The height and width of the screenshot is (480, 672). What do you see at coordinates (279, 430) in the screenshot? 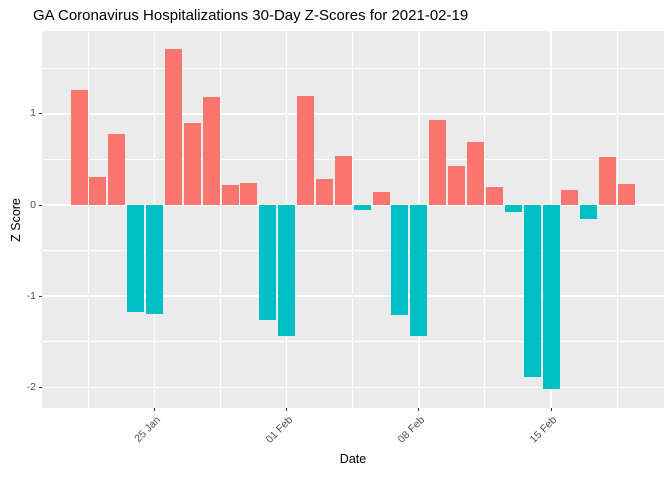
I see `x-tick-label: 01 Feb` at bounding box center [279, 430].